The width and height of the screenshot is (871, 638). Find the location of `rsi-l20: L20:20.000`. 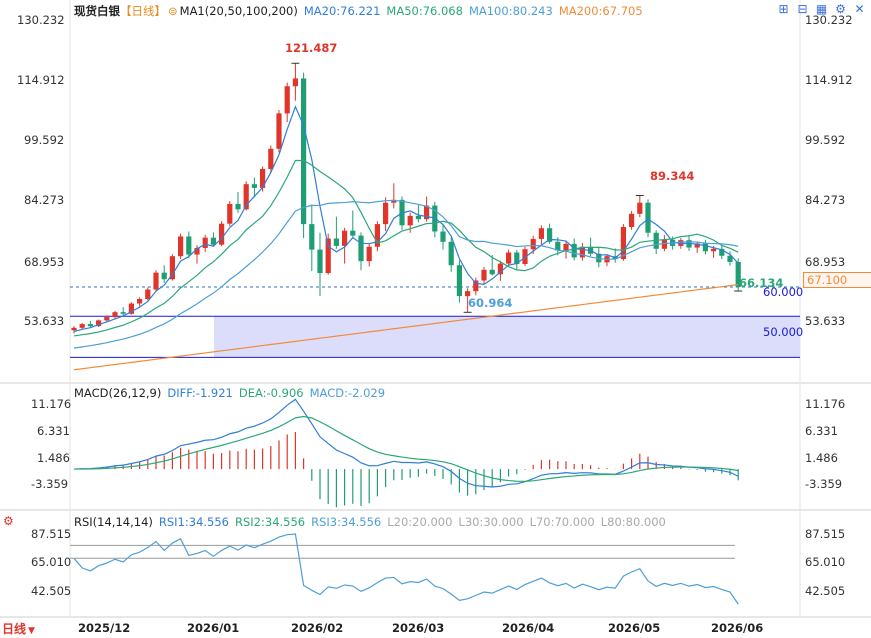

rsi-l20: L20:20.000 is located at coordinates (420, 522).